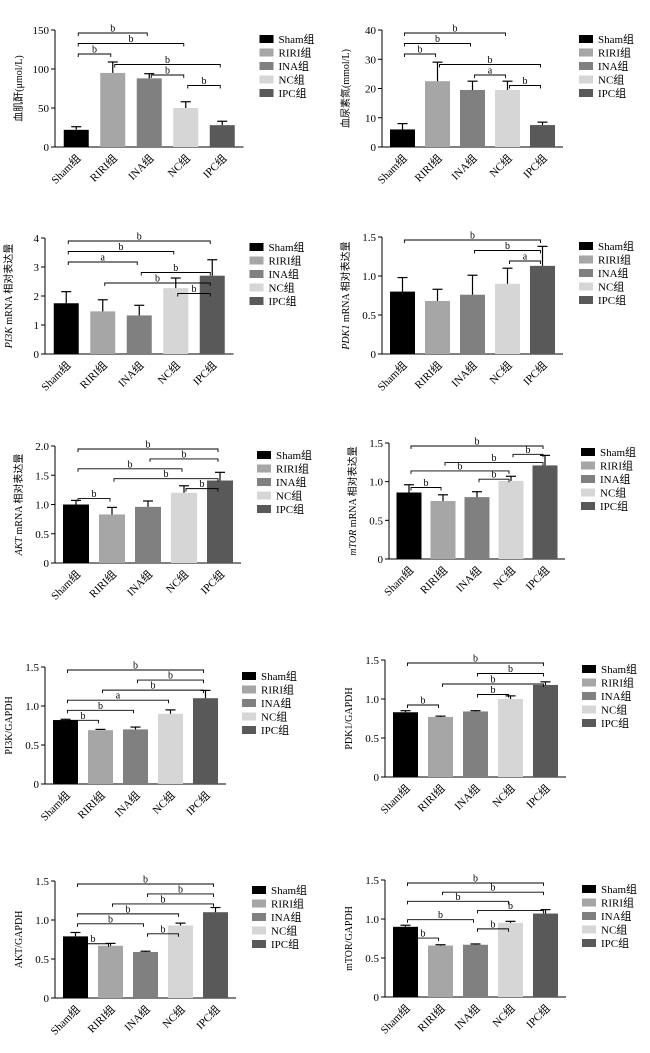 Image resolution: width=650 pixels, height=1053 pixels. What do you see at coordinates (287, 904) in the screenshot?
I see `legend-label: RIRI组` at bounding box center [287, 904].